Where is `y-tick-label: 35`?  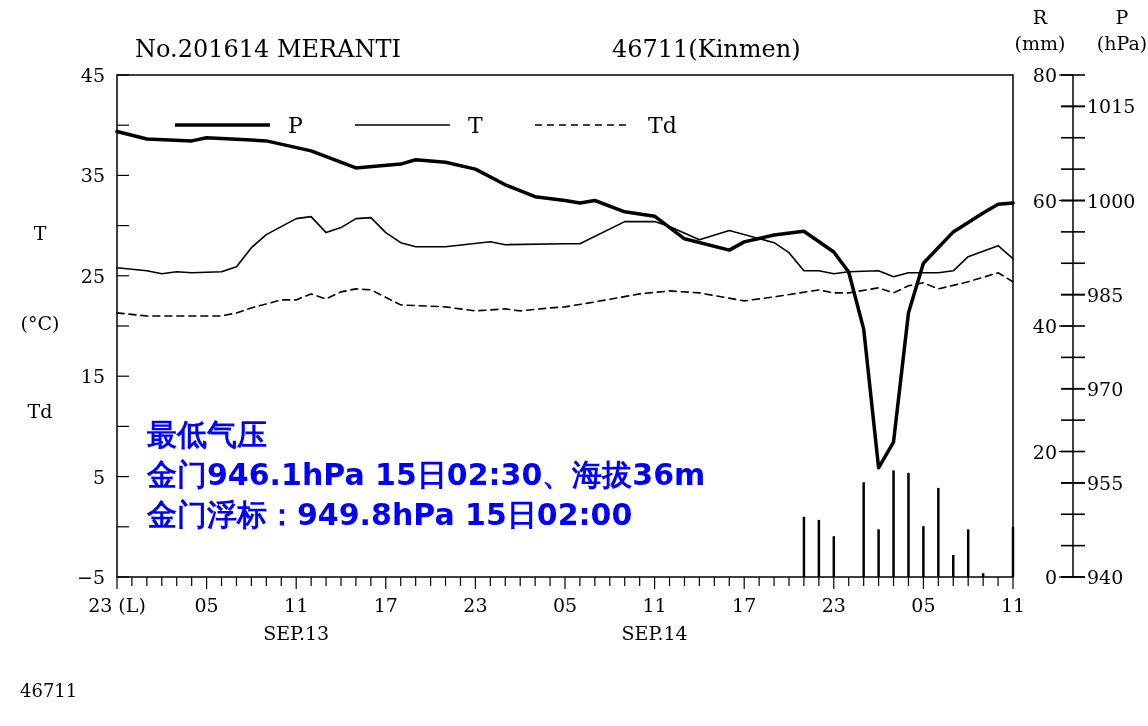
y-tick-label: 35 is located at coordinates (92, 175).